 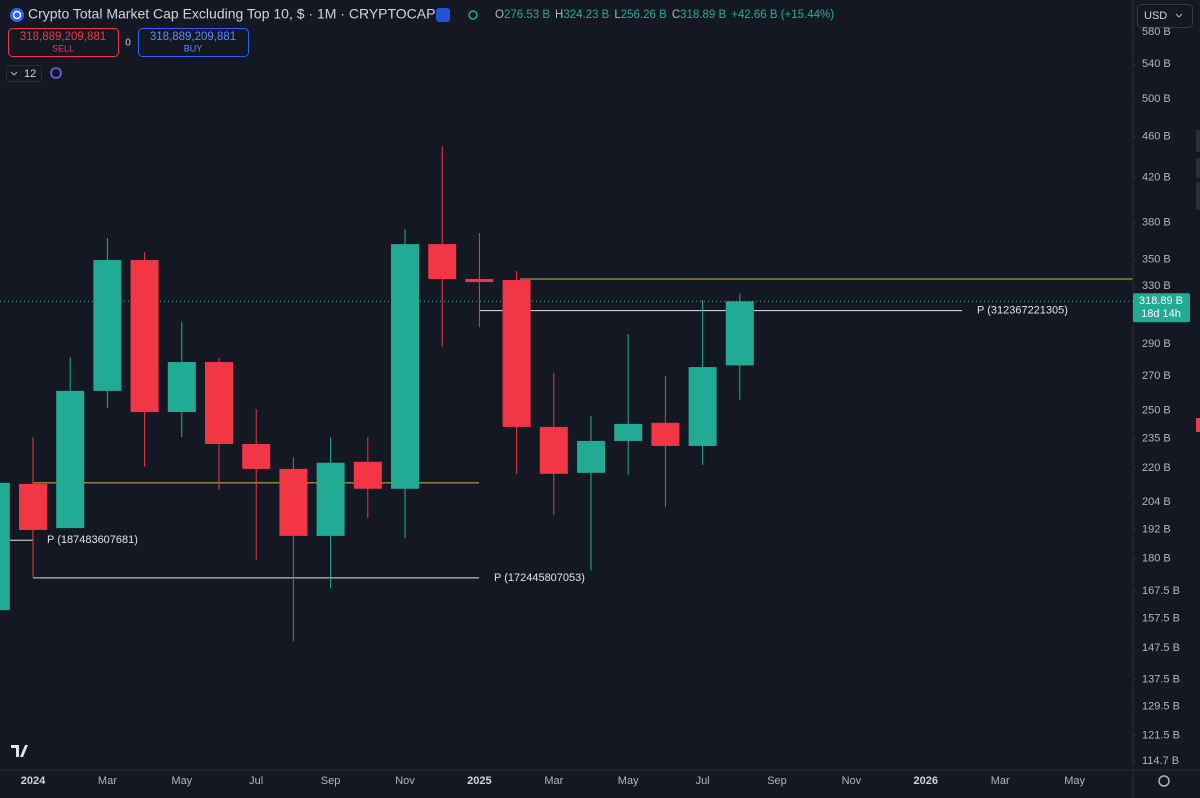 I want to click on ohlc-value: 318.89 B, so click(x=703, y=15).